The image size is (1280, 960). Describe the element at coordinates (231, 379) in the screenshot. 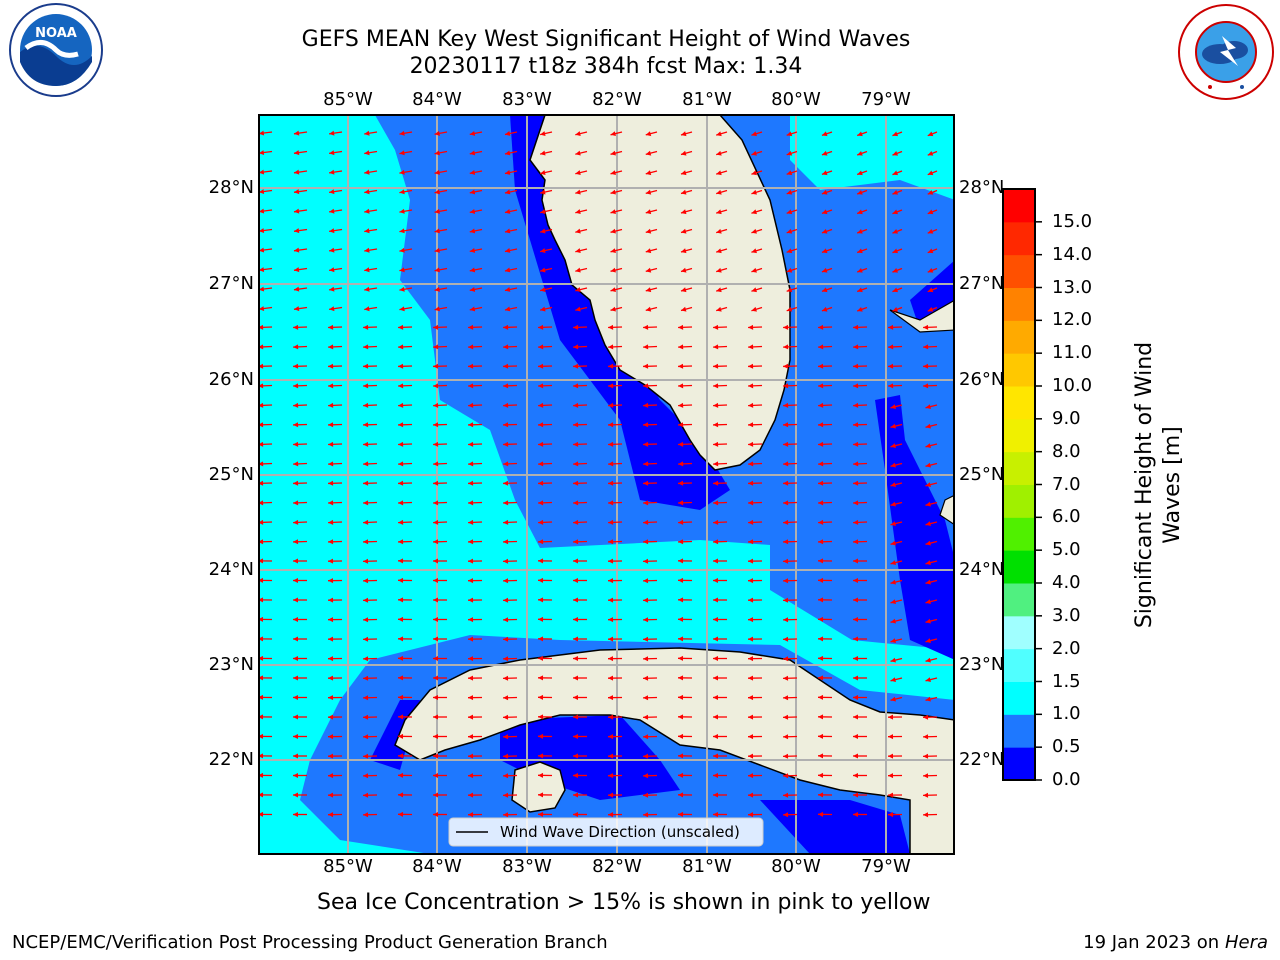

I see `lat-label-left: 26°N` at that location.